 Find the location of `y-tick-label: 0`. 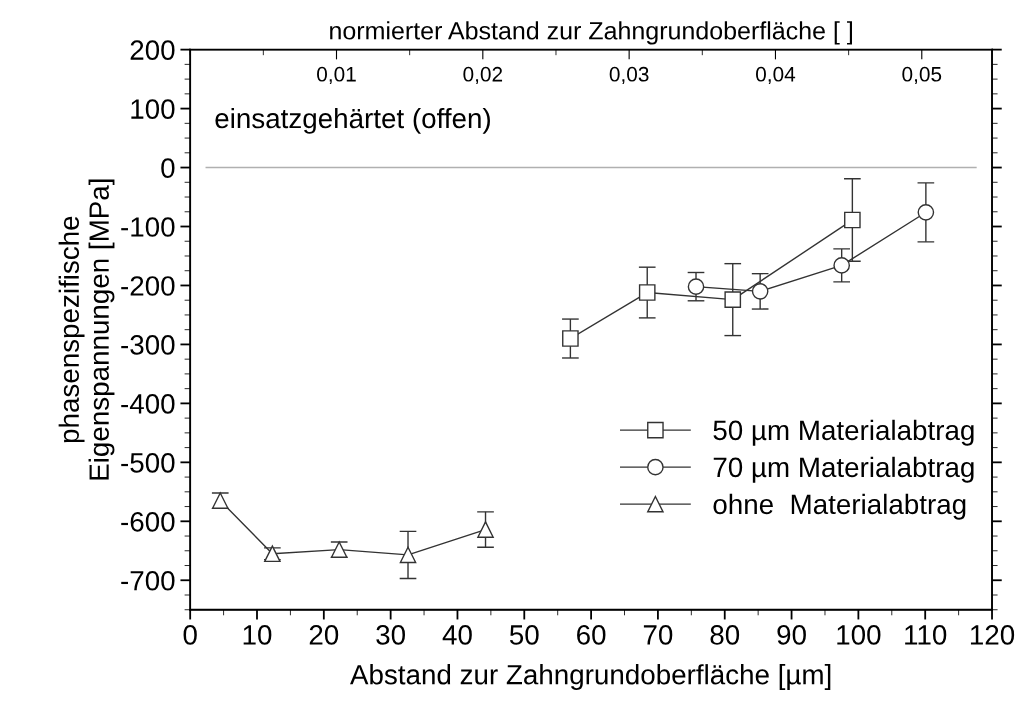

y-tick-label: 0 is located at coordinates (168, 168).